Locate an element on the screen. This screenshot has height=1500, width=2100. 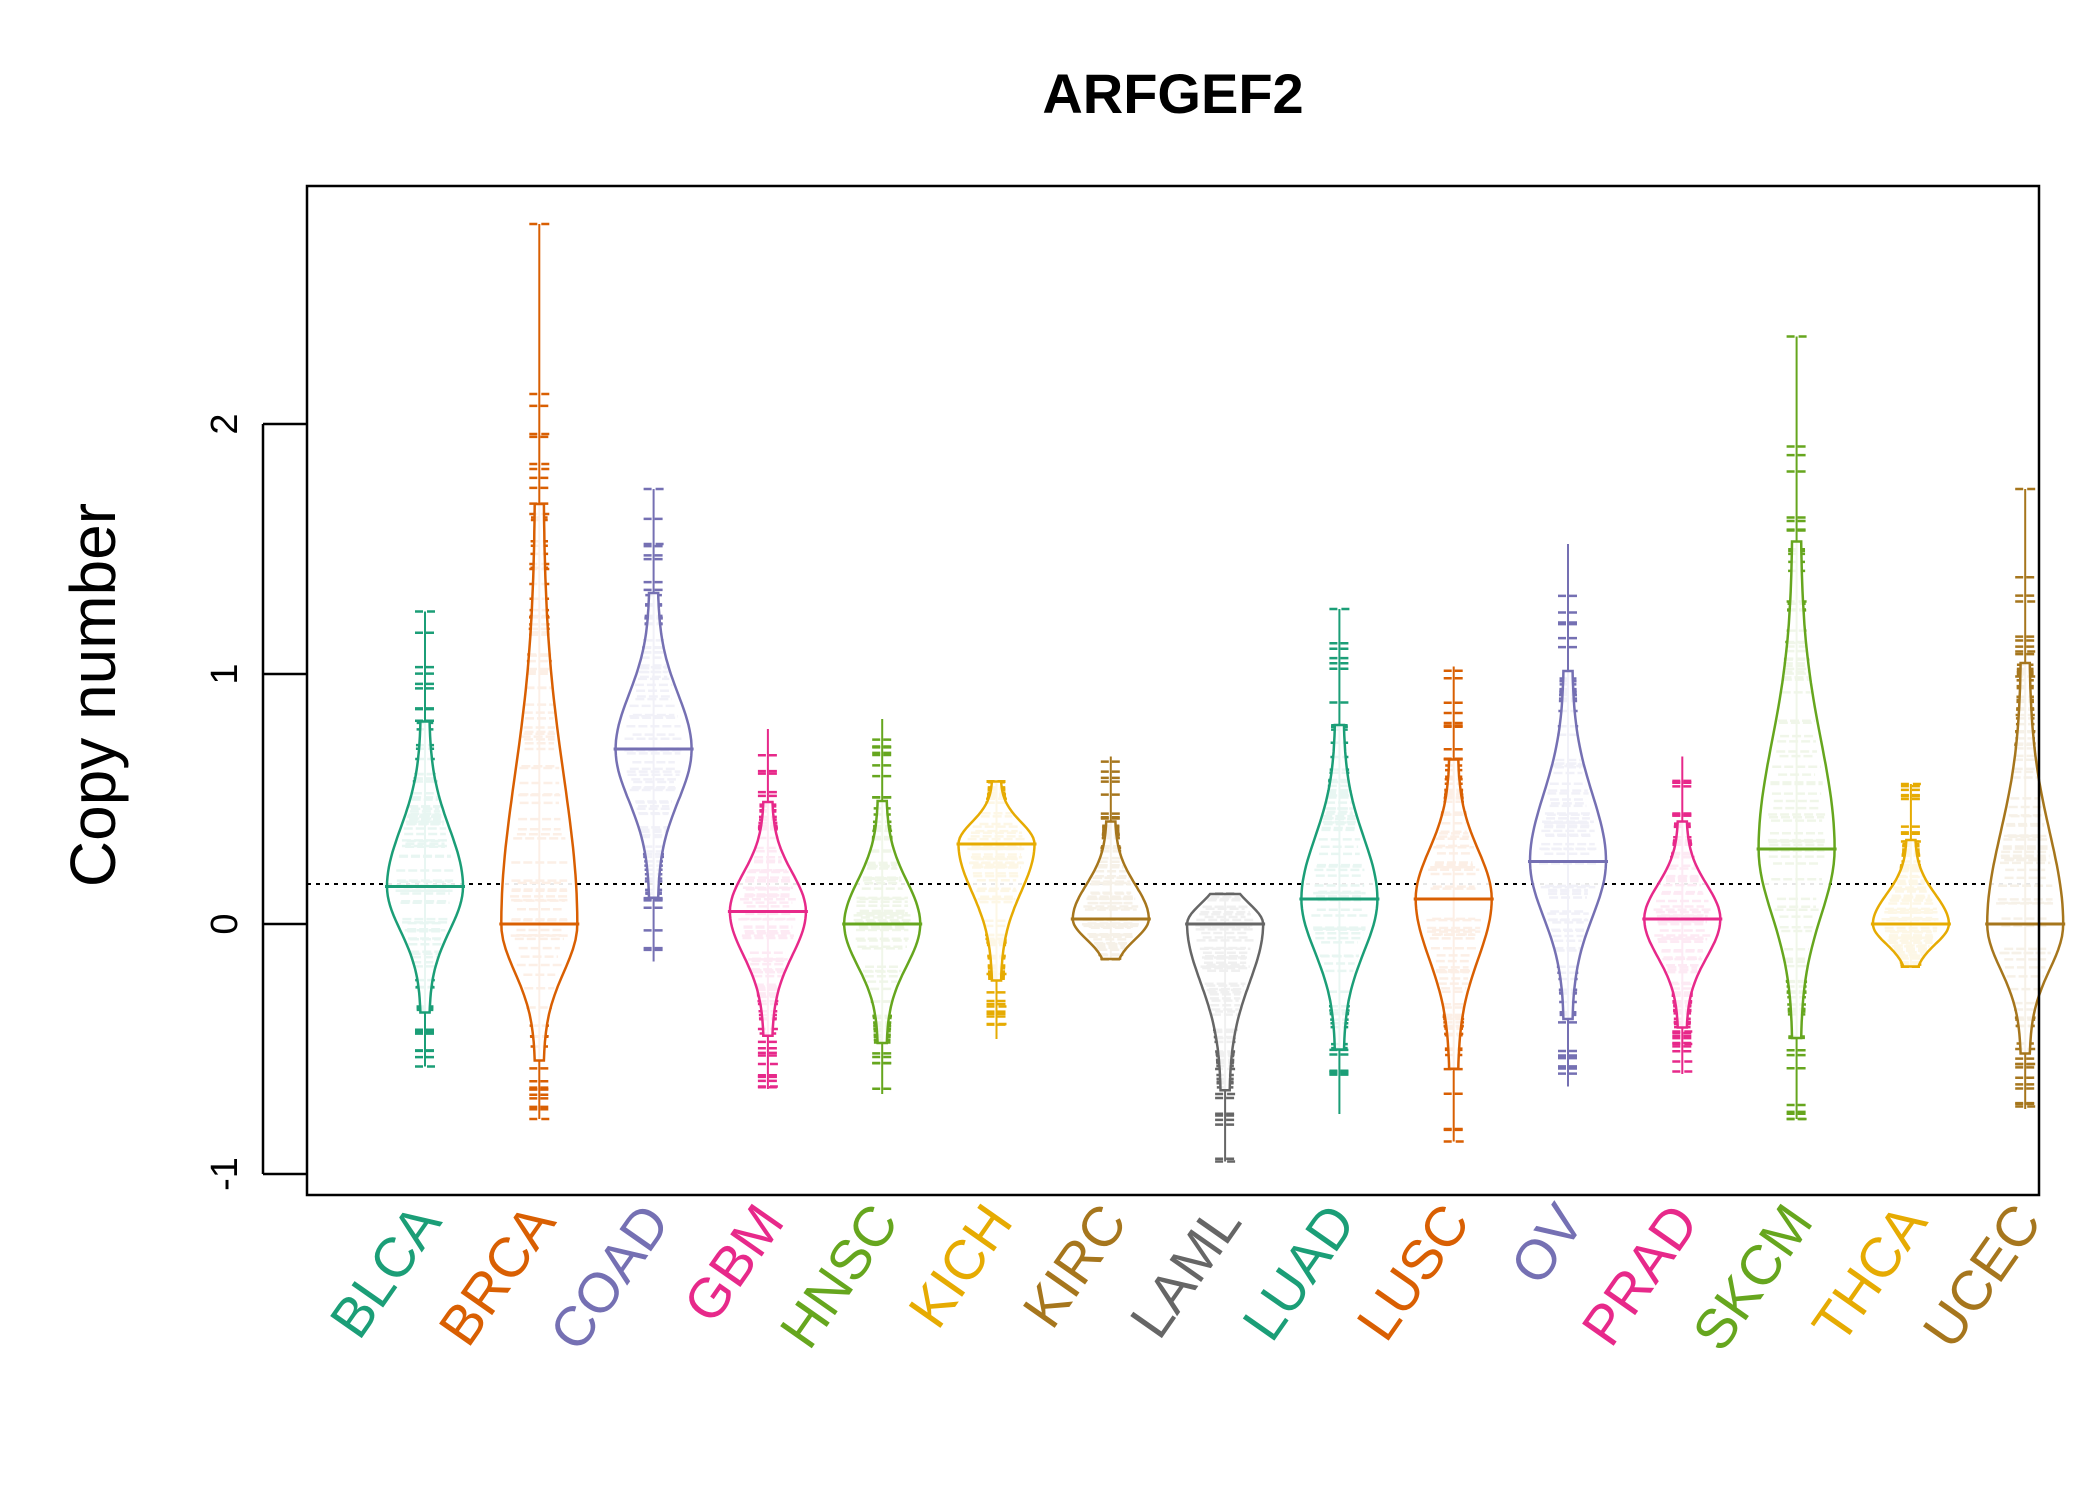
bean-laml is located at coordinates (1225, 1027).